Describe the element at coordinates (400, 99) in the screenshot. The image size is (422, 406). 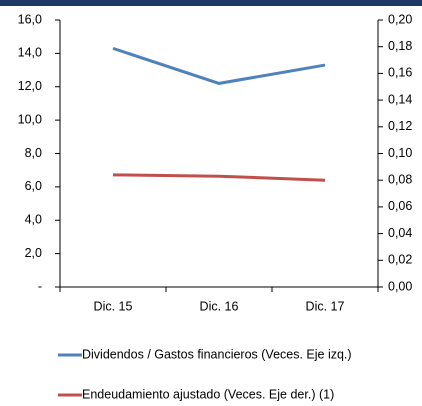
I see `y2-tick-label: 0,14` at that location.